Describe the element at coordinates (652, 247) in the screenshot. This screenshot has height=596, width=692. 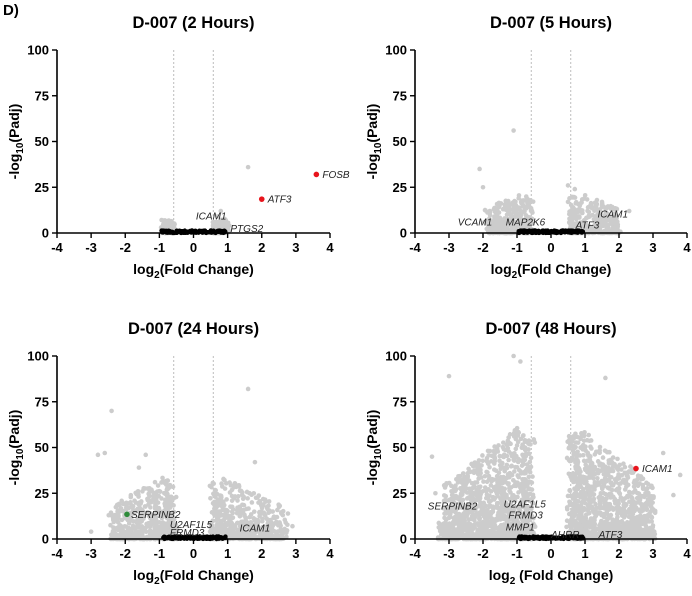
I see `x-tick-label: 3` at that location.